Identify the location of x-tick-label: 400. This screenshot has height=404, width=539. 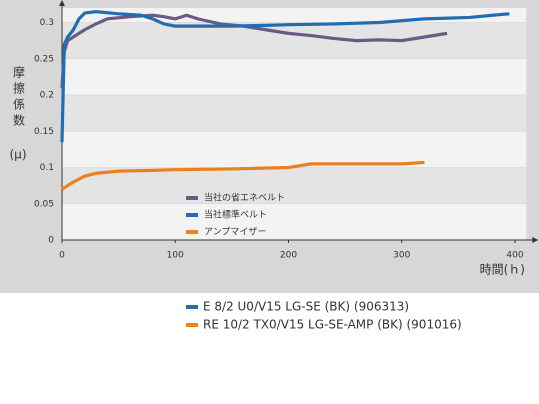
(514, 256).